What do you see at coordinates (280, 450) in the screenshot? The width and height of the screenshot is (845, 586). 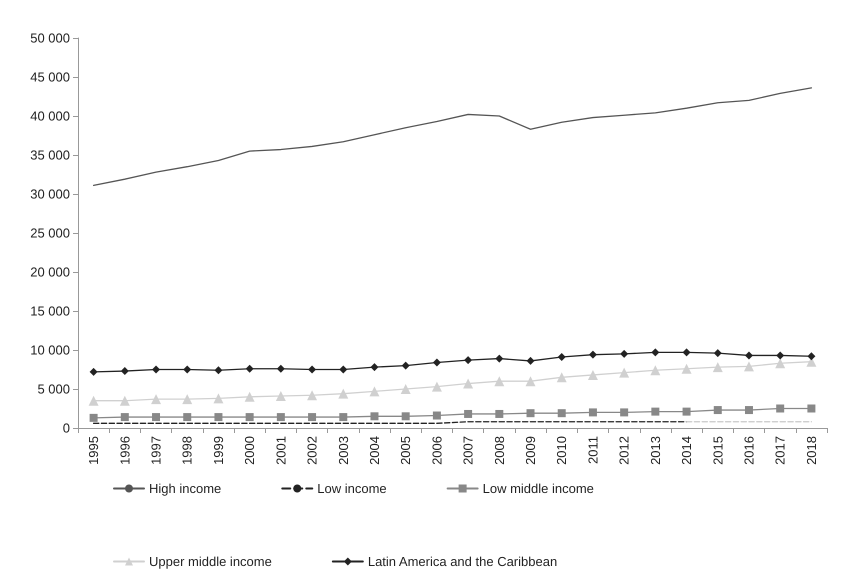 I see `x-tick-label: 2001` at bounding box center [280, 450].